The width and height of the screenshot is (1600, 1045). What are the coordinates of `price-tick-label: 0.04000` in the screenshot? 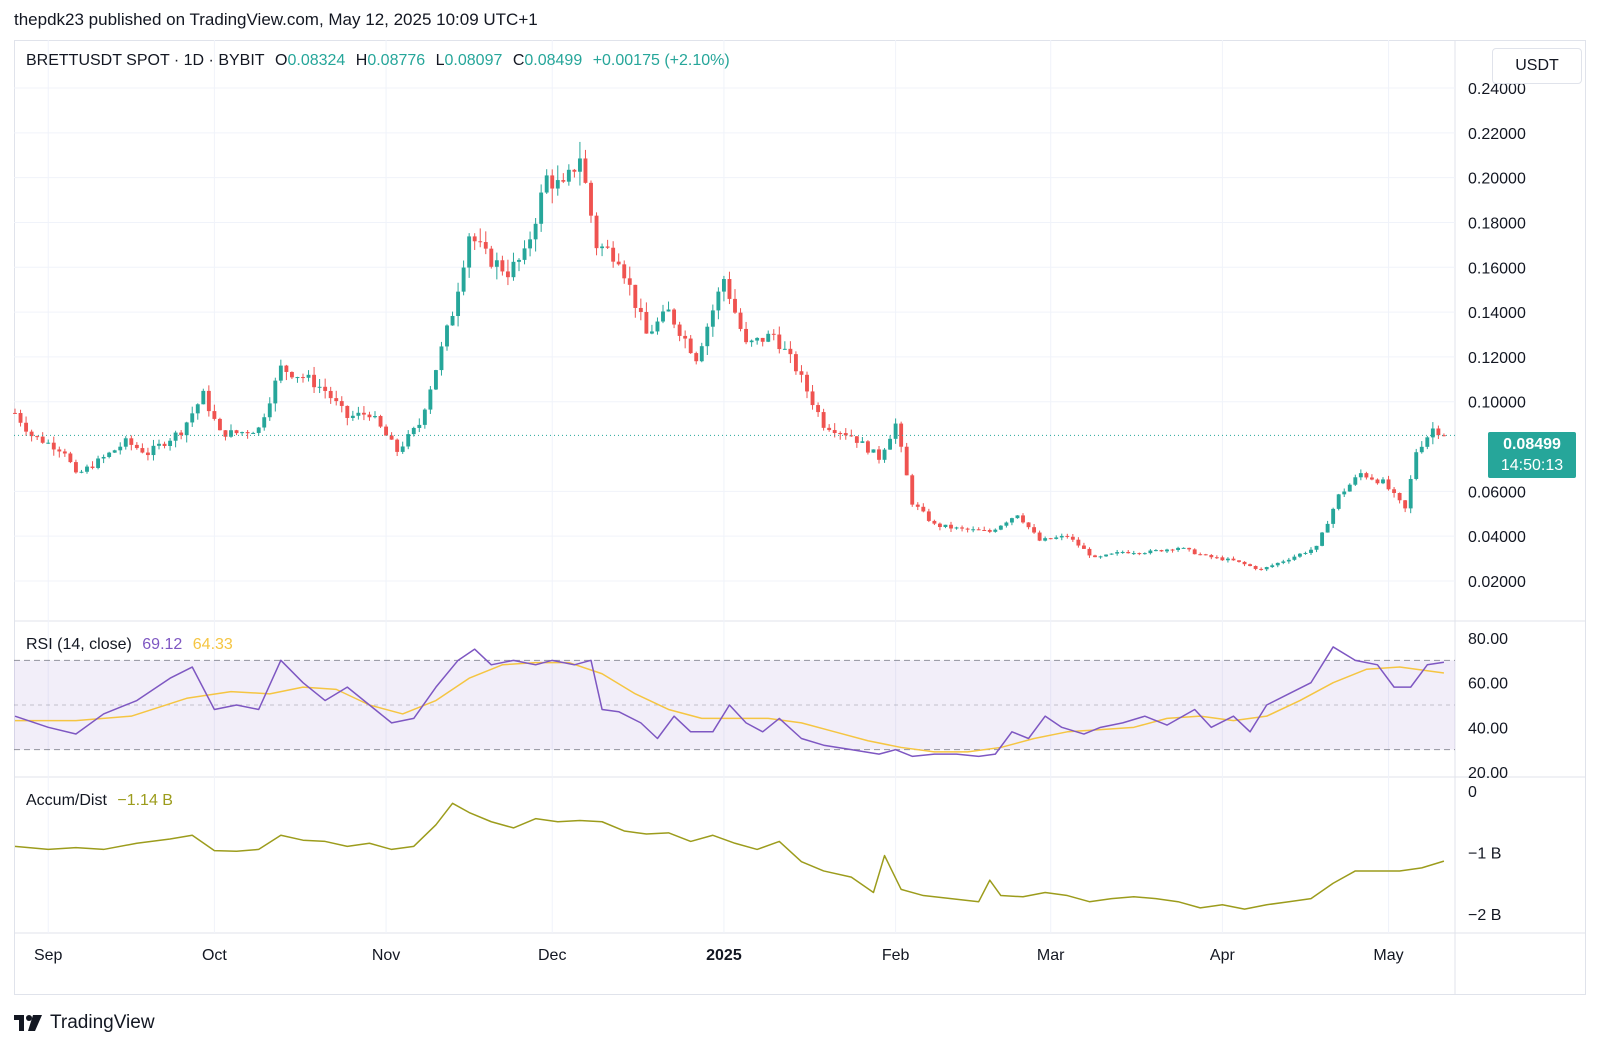 It's located at (1497, 537).